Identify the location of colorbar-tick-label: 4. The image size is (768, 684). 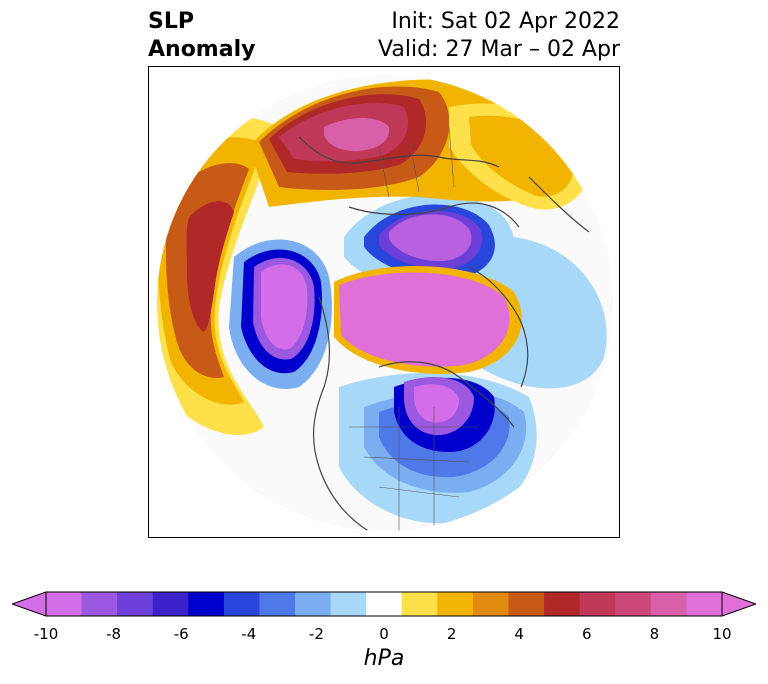
(519, 634).